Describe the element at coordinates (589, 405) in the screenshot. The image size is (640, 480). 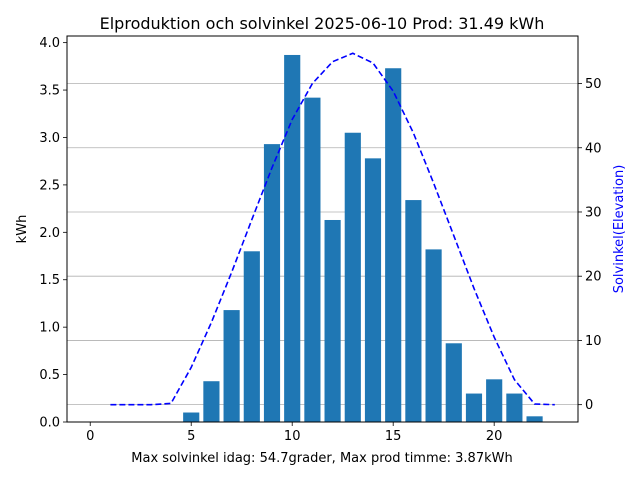
I see `y2-tick-label: 0` at that location.